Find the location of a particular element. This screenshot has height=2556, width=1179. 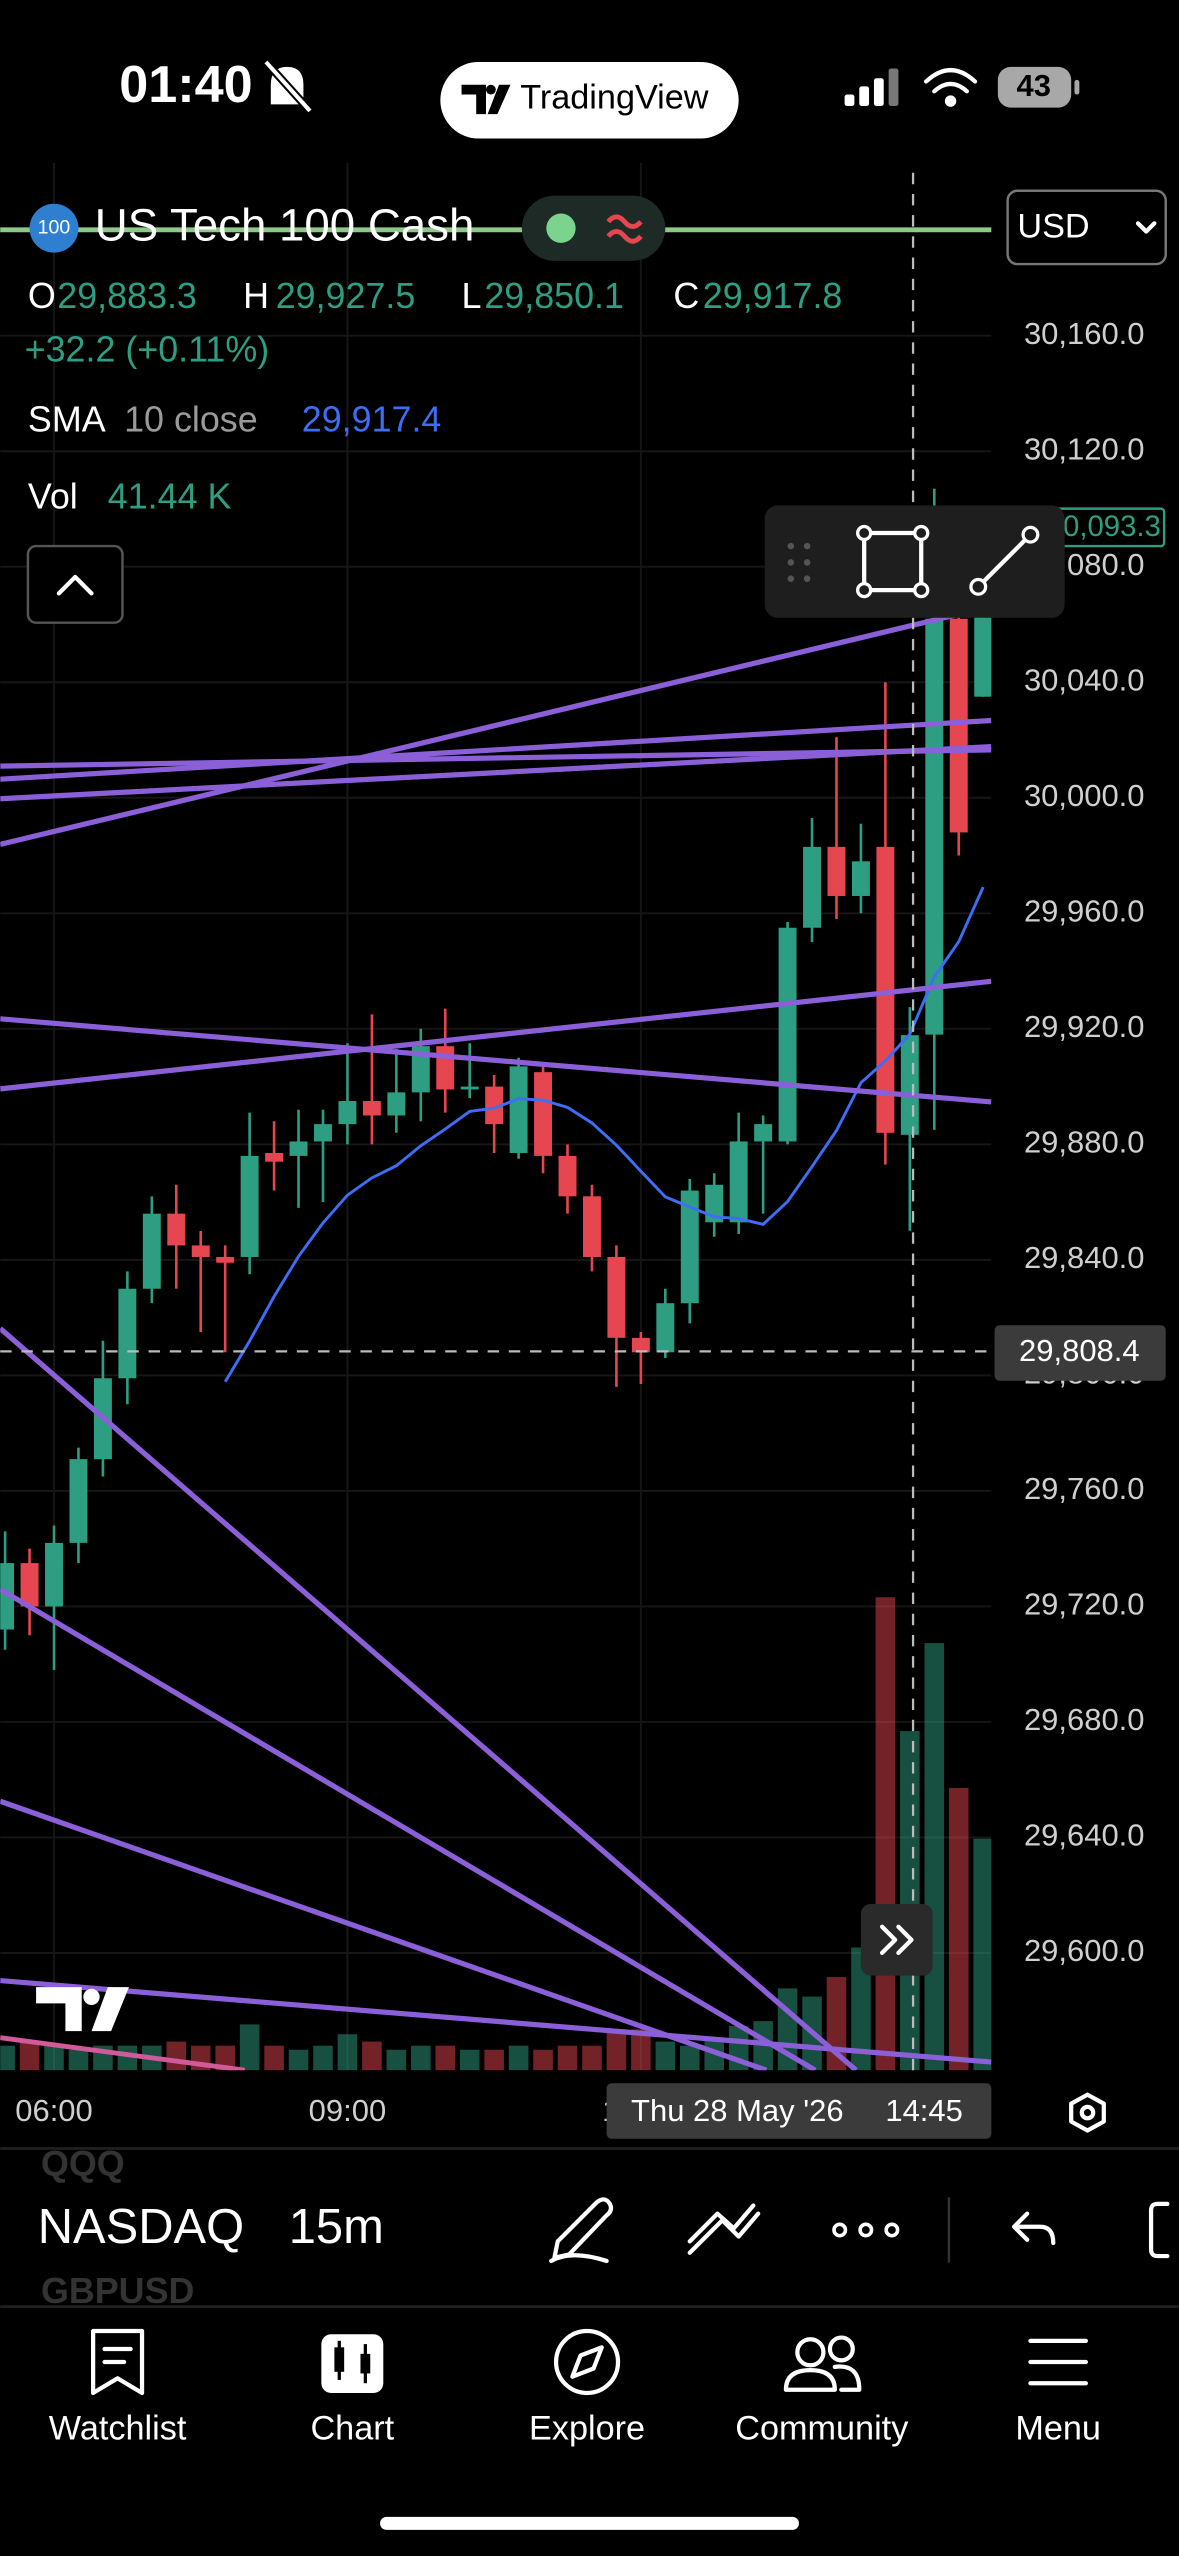

symbol-current: NASDAQ is located at coordinates (141, 2227).